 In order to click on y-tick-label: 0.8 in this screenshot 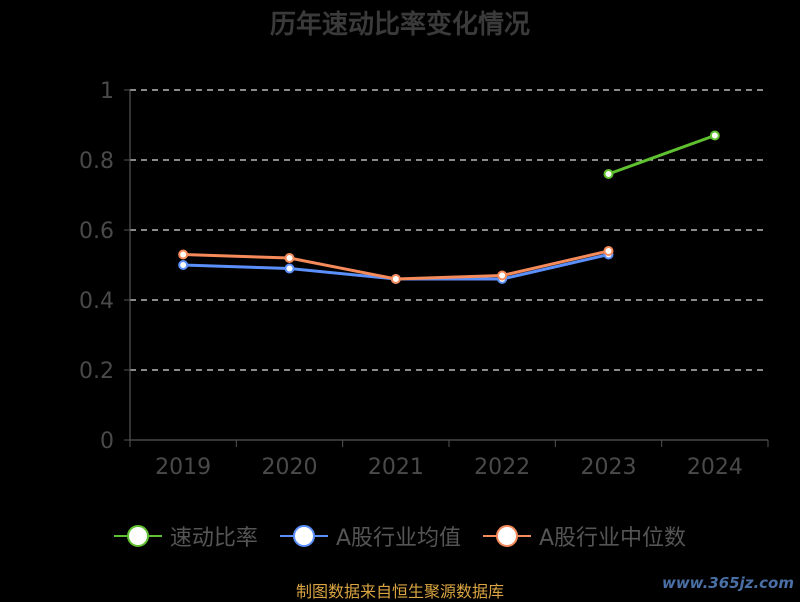, I will do `click(96, 161)`.